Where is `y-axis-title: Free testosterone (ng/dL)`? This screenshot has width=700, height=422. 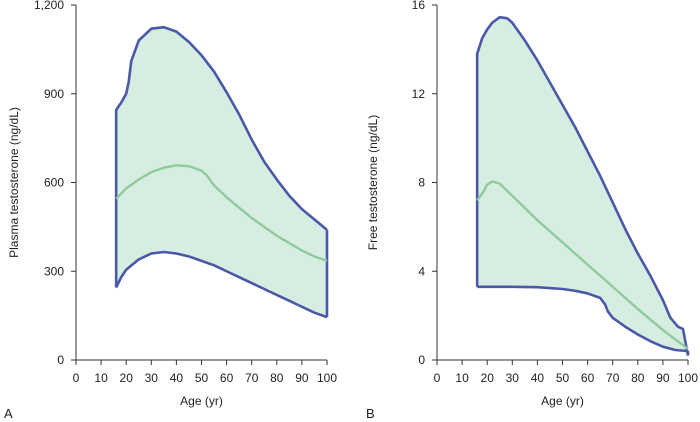
y-axis-title: Free testosterone (ng/dL) is located at coordinates (373, 182).